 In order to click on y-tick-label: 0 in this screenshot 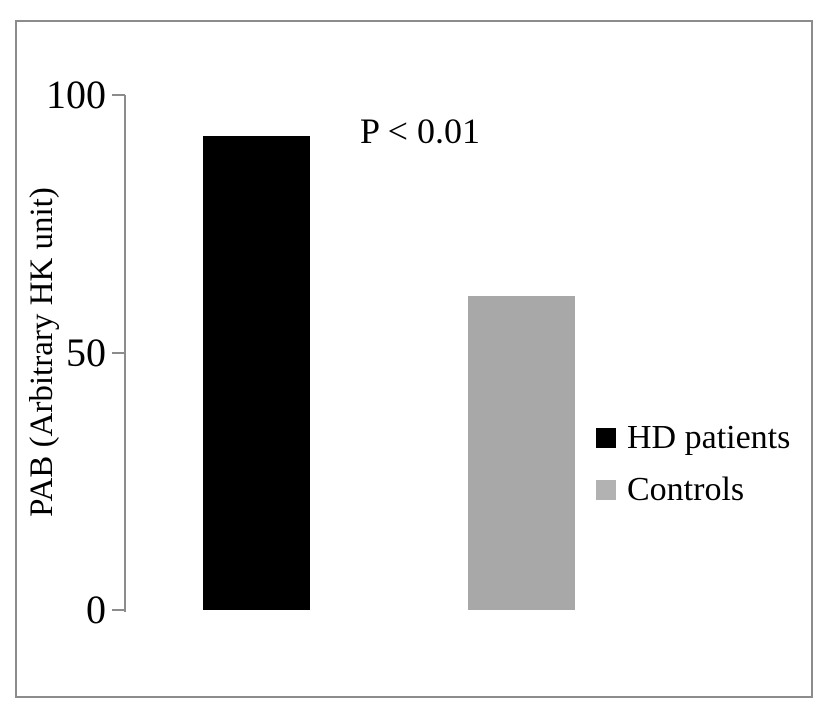, I will do `click(96, 609)`.